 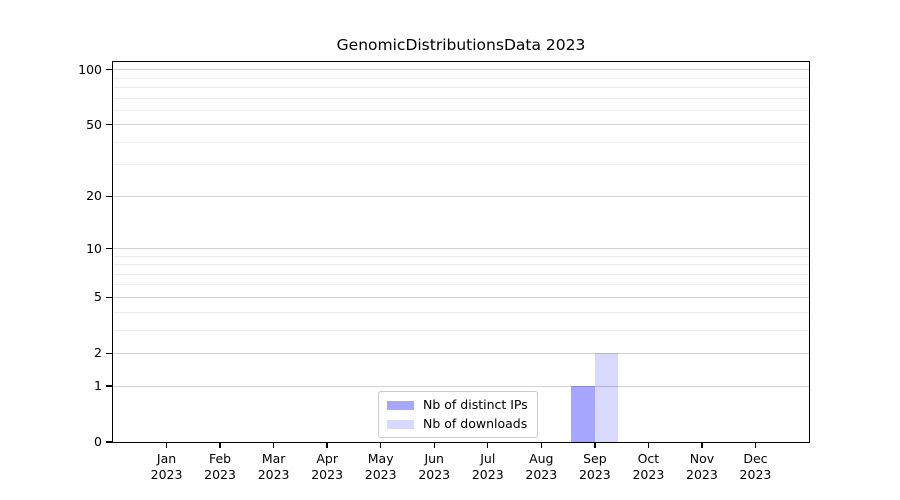 What do you see at coordinates (273, 466) in the screenshot?
I see `xtick-label-2: Mar 2023` at bounding box center [273, 466].